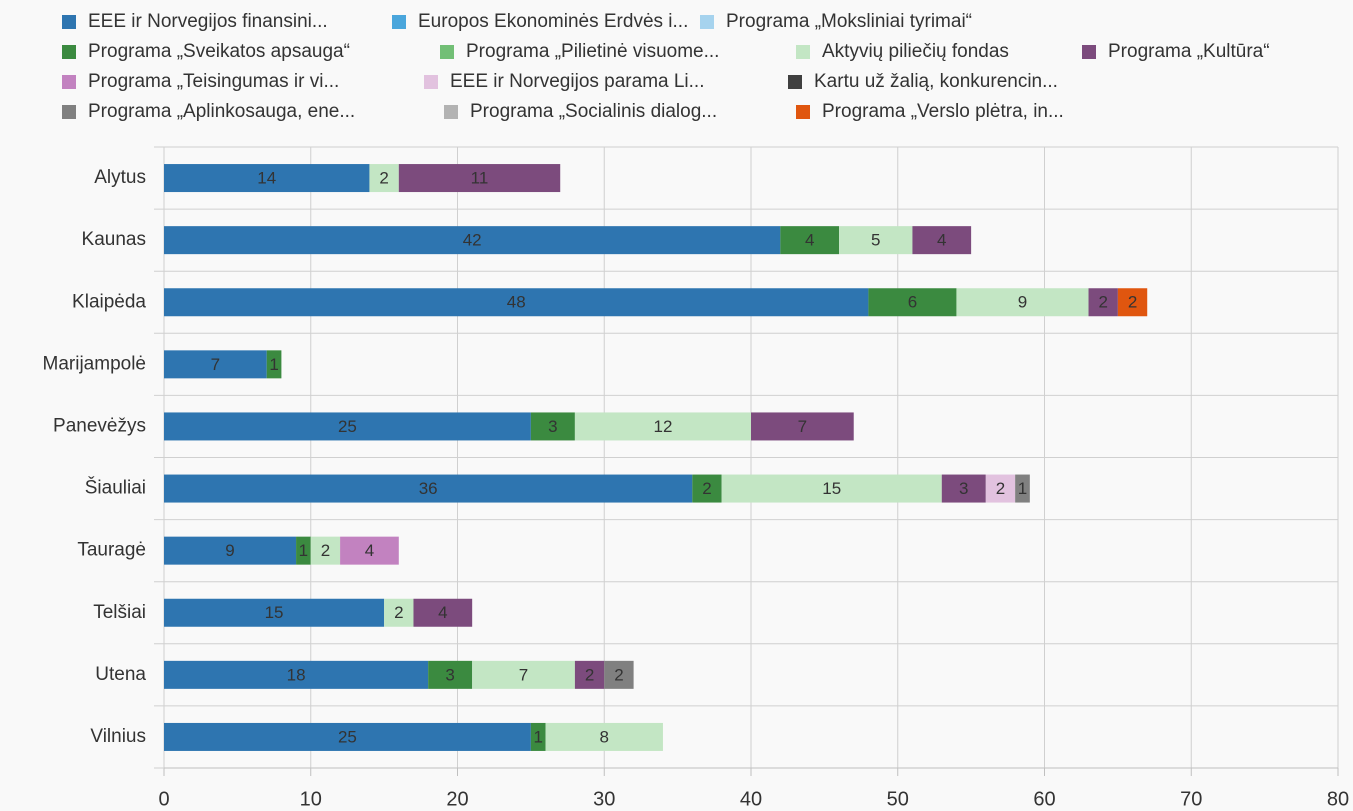 The height and width of the screenshot is (811, 1353). I want to click on data-label: 11, so click(480, 178).